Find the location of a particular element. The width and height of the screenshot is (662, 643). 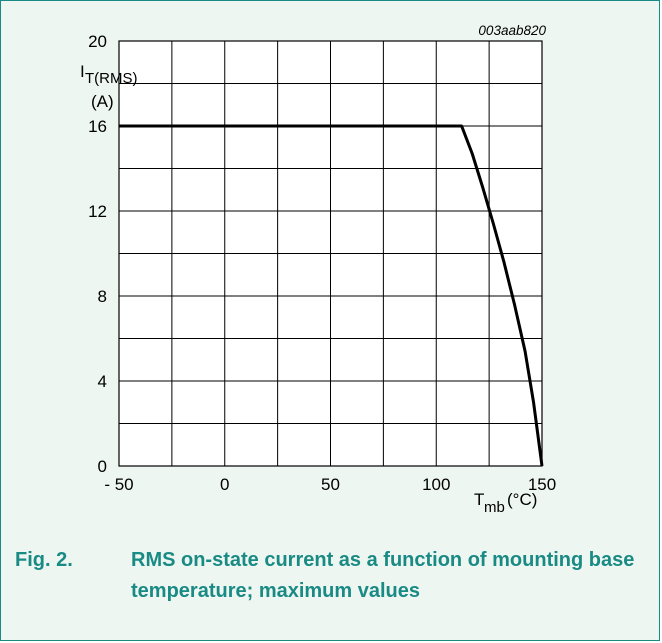

x-tick-label: 150 is located at coordinates (542, 484).